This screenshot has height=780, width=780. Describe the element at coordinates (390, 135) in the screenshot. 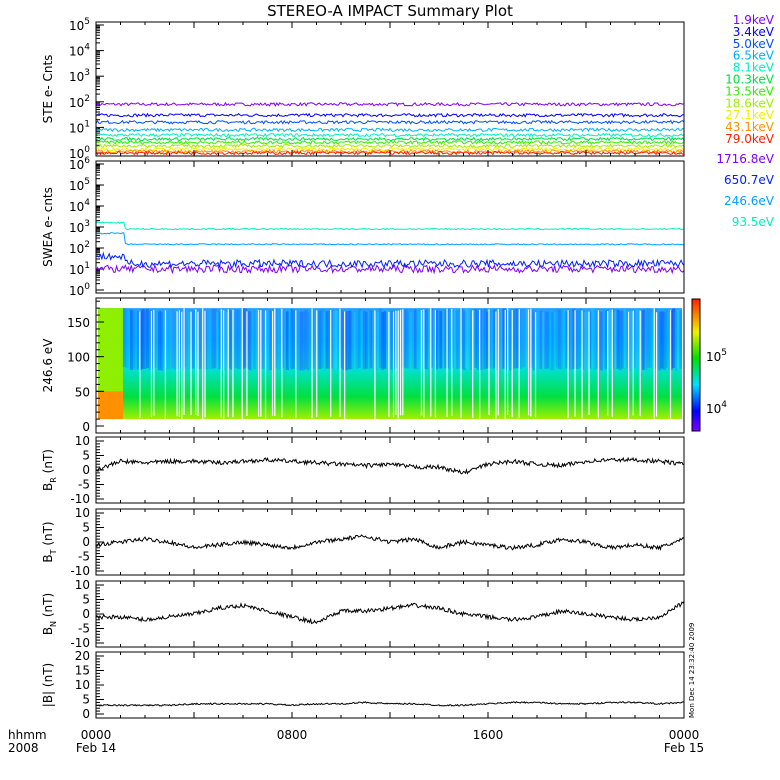

I see `series-line-8.1keV` at that location.